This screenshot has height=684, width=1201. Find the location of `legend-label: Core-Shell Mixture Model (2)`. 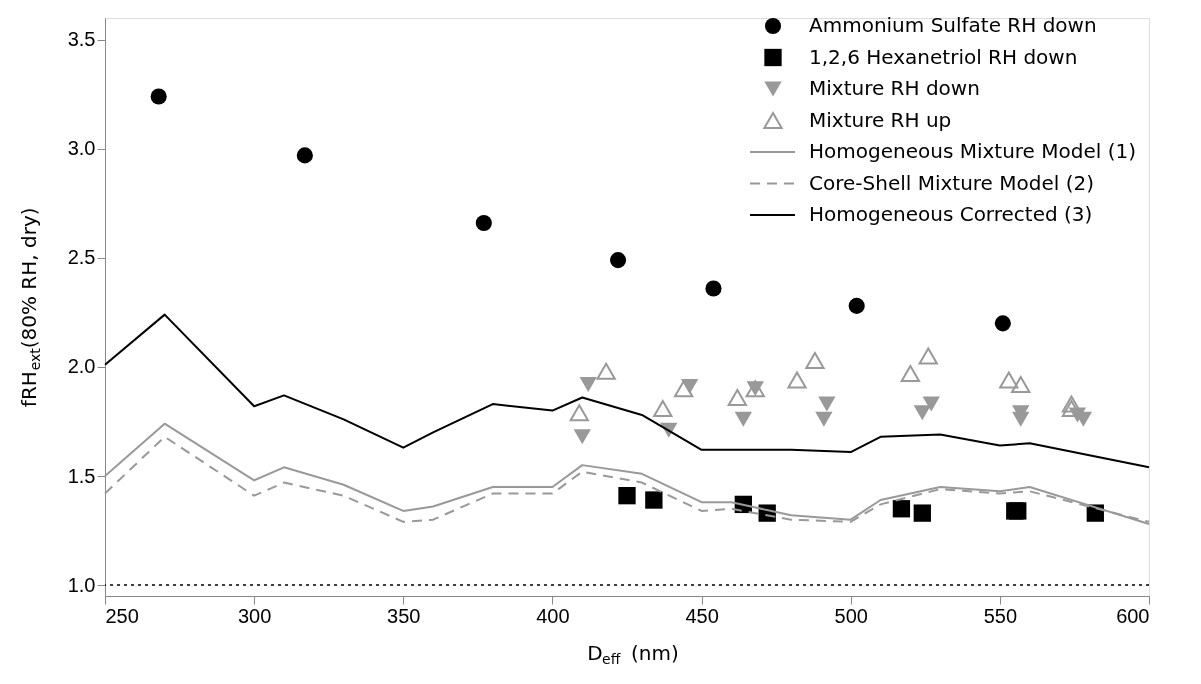

legend-label: Core-Shell Mixture Model (2) is located at coordinates (951, 182).